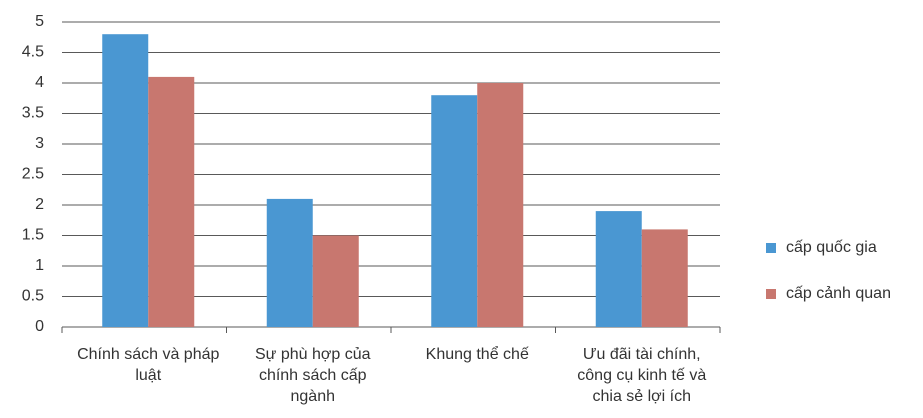 Image resolution: width=923 pixels, height=418 pixels. What do you see at coordinates (477, 354) in the screenshot?
I see `x-tick-label: Khung thể chế` at bounding box center [477, 354].